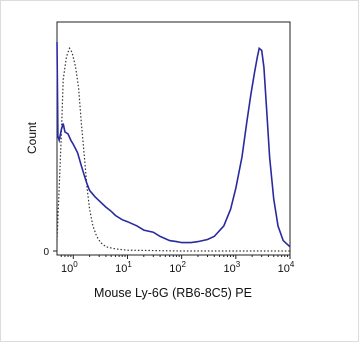  What do you see at coordinates (231, 267) in the screenshot?
I see `x-tick-label: 10³` at bounding box center [231, 267].